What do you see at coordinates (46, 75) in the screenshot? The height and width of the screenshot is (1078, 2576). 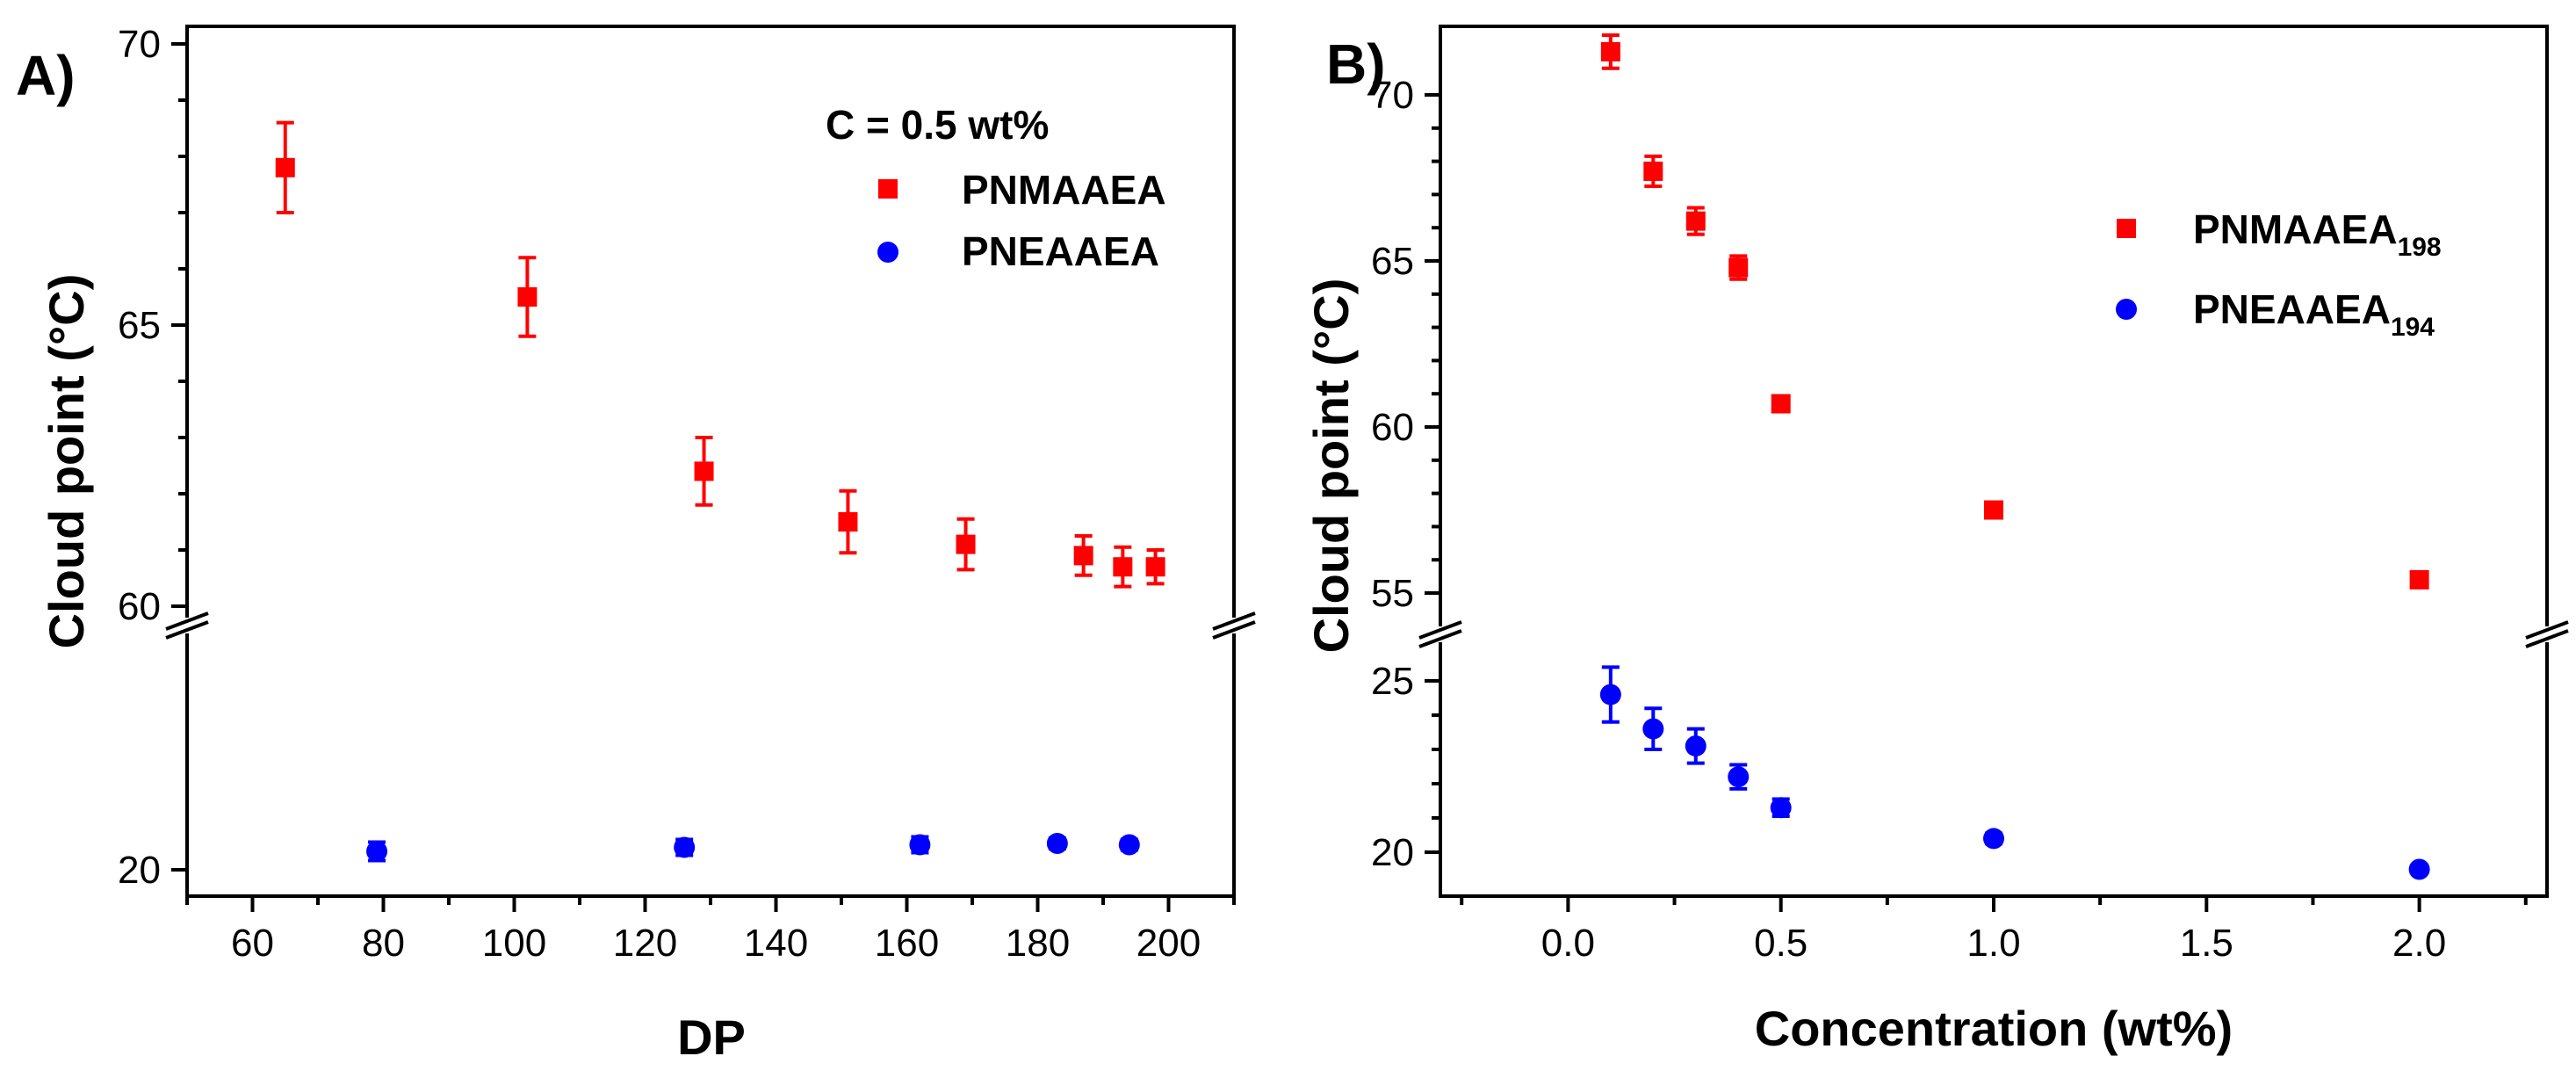 I see `panel-a-label: A)` at bounding box center [46, 75].